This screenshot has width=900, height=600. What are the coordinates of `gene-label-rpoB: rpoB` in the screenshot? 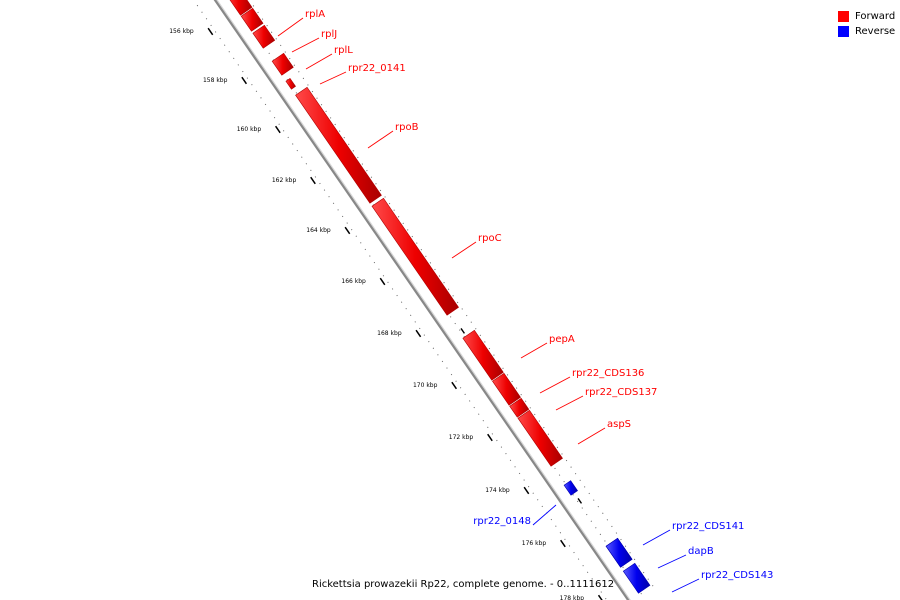 It's located at (407, 127).